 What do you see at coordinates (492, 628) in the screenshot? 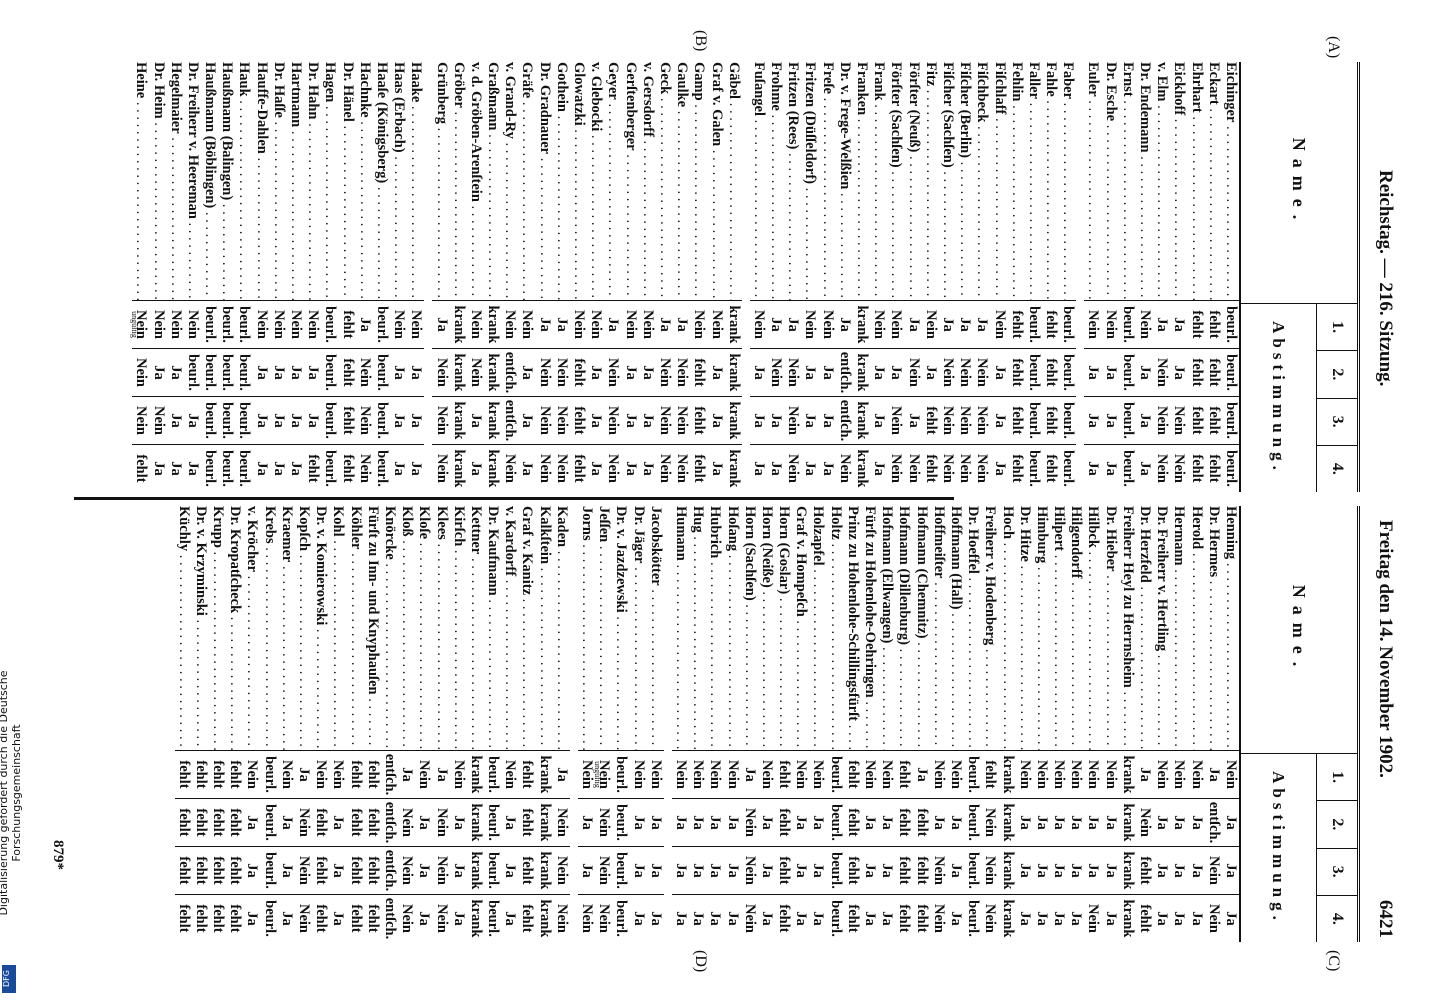
I see `member-name: Dr. Kaufmann` at bounding box center [492, 628].